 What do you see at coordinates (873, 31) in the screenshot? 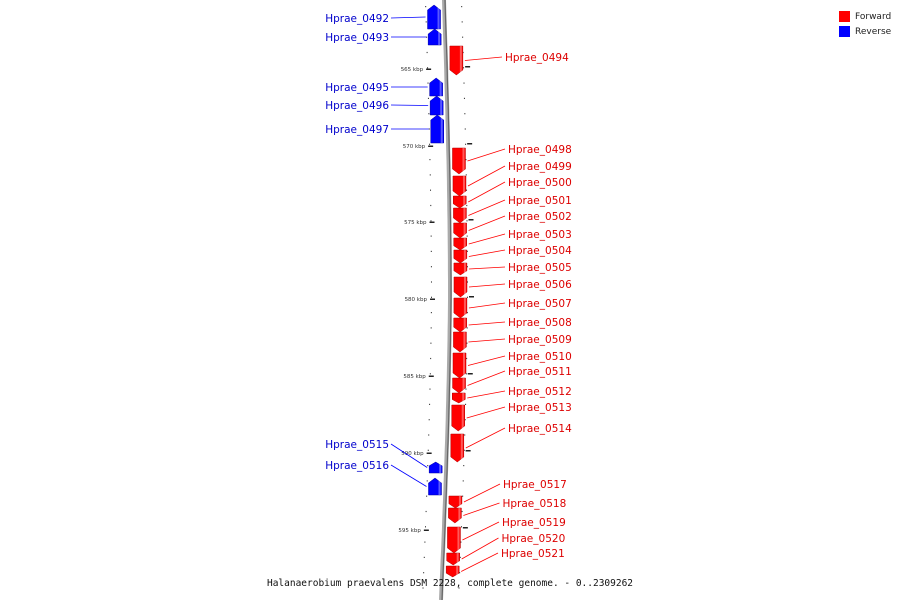
I see `legend-reverse-label: Reverse` at bounding box center [873, 31].